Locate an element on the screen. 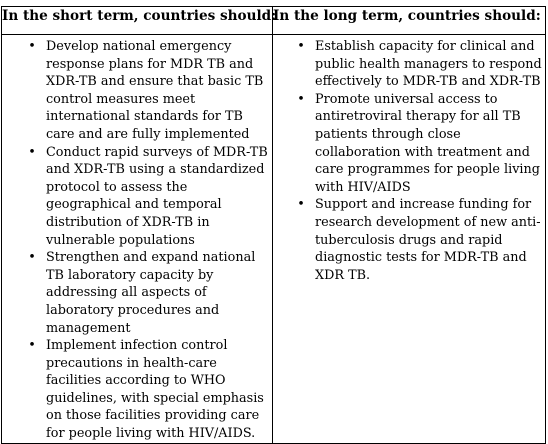  short-term-header: In the short term, countries should: is located at coordinates (138, 20).